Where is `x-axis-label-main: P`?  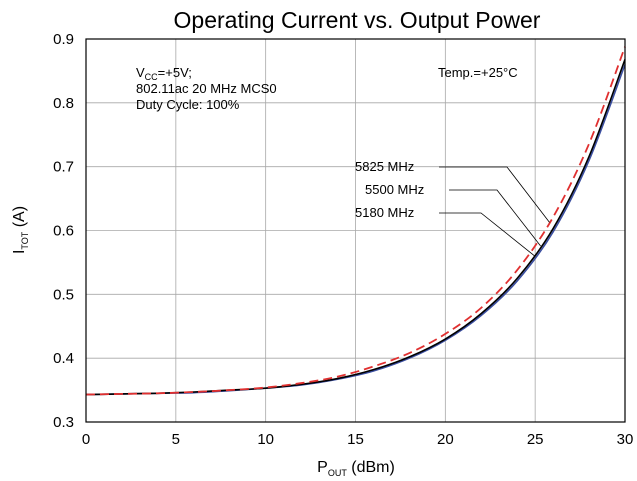 x-axis-label-main: P is located at coordinates (322, 467).